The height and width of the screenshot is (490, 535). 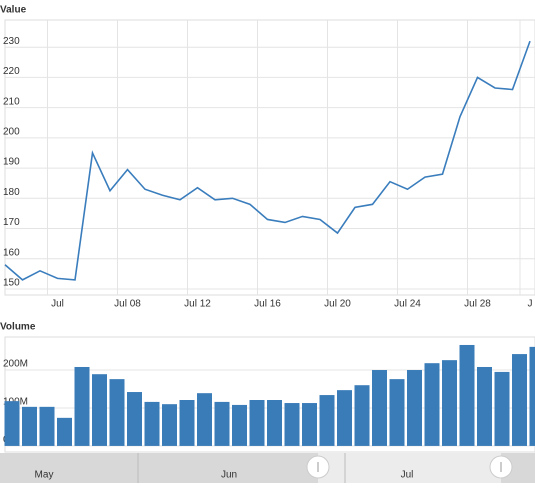 What do you see at coordinates (407, 304) in the screenshot?
I see `x-tick-label: Jul 24` at bounding box center [407, 304].